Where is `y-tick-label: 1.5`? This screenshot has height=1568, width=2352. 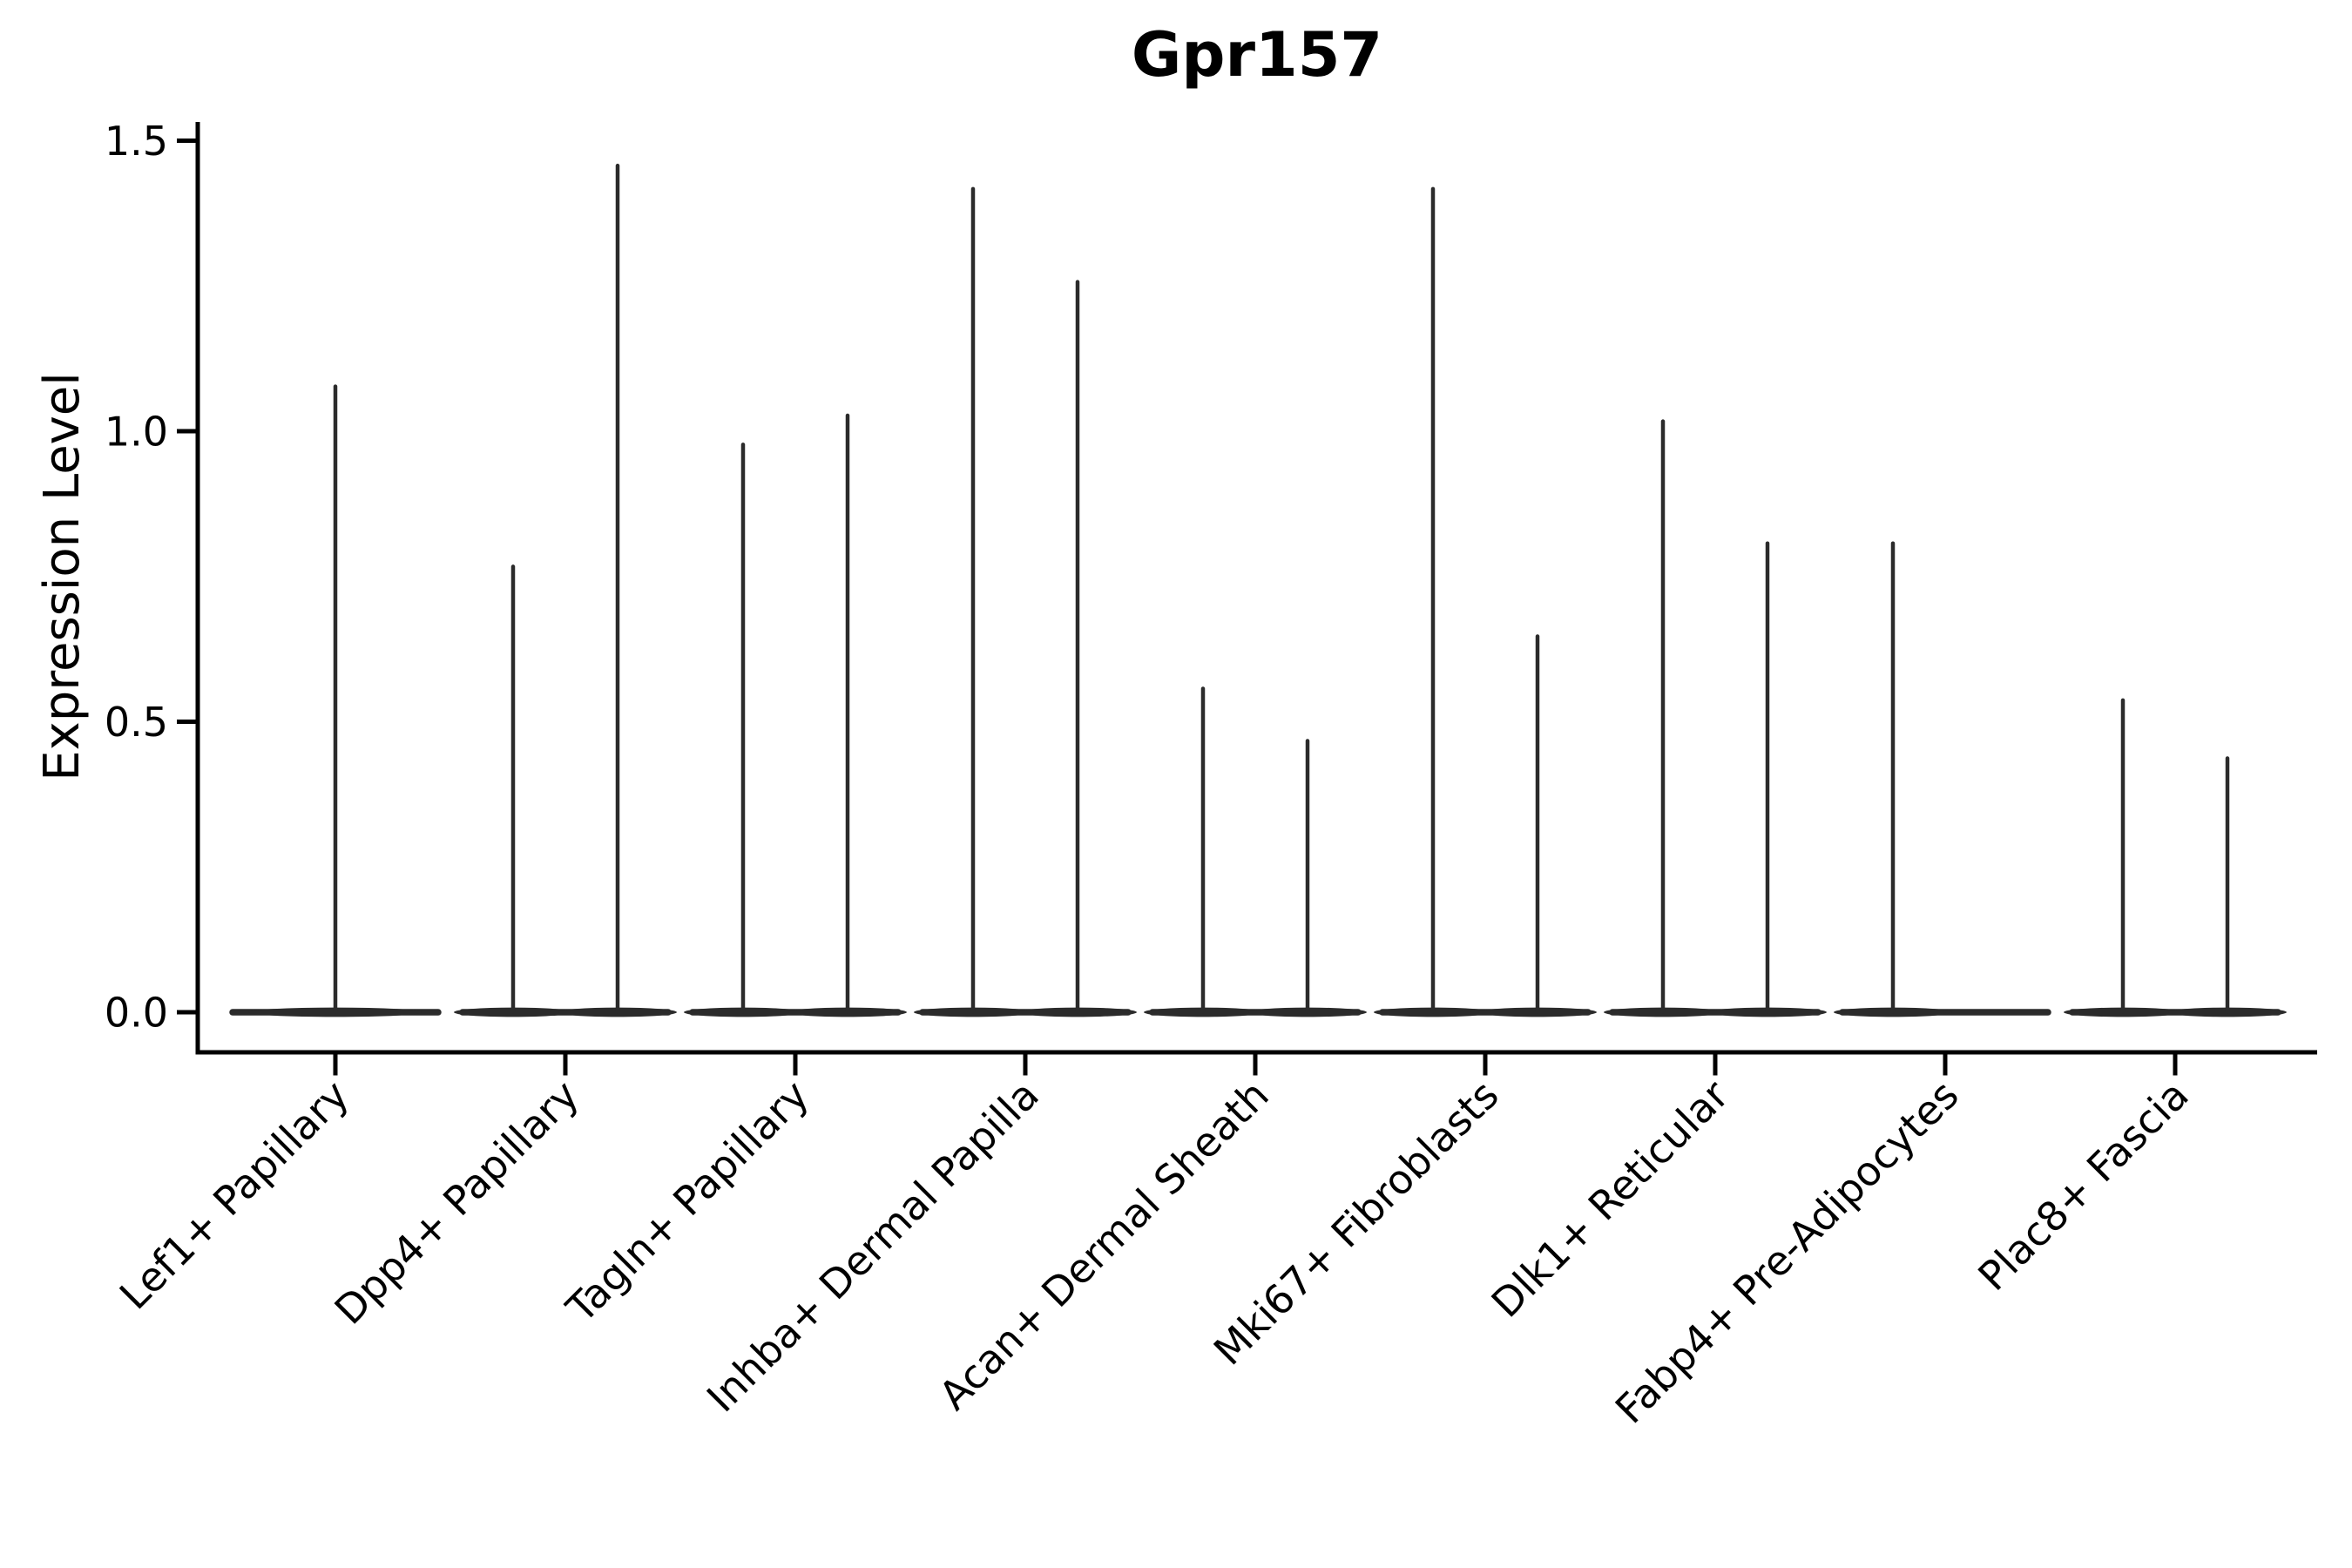 y-tick-label: 1.5 is located at coordinates (136, 141).